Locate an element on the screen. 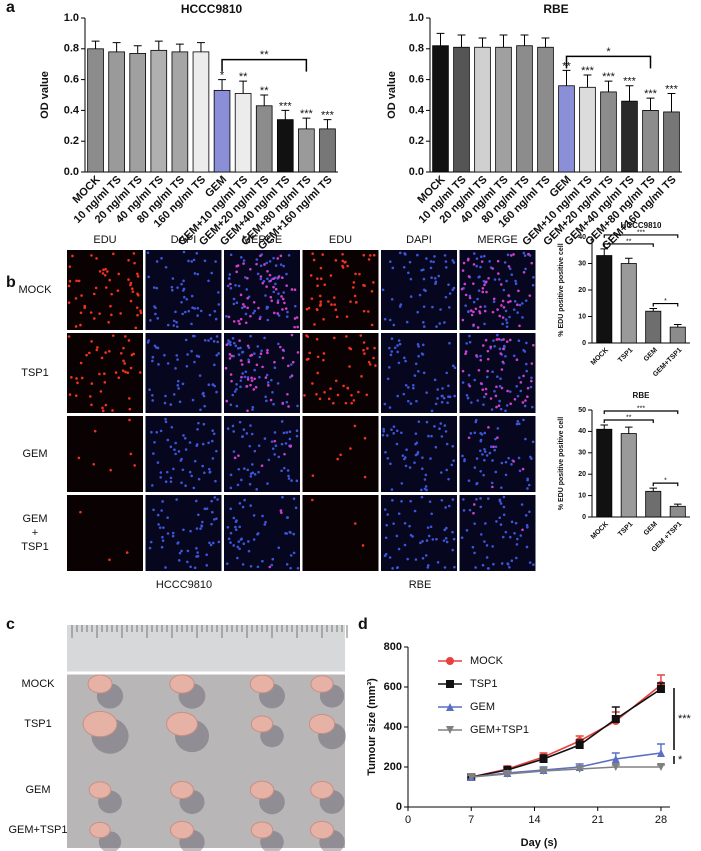 The width and height of the screenshot is (701, 851). series-line is located at coordinates (566, 765).